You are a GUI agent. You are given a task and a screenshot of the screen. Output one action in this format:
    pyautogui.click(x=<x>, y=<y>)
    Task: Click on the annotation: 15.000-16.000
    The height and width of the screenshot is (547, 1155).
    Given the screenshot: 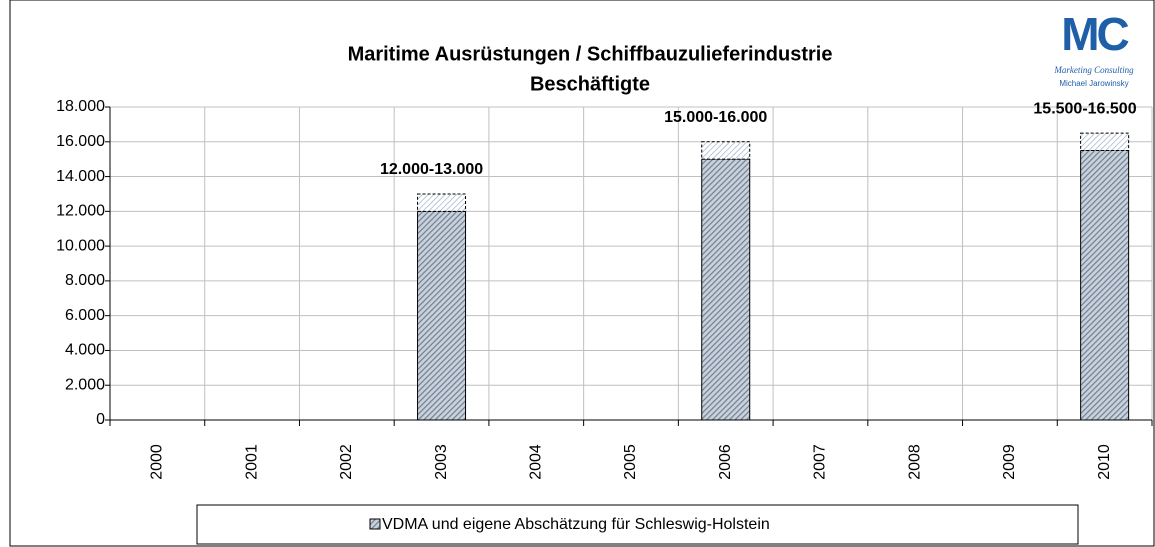 What is the action you would take?
    pyautogui.click(x=715, y=117)
    